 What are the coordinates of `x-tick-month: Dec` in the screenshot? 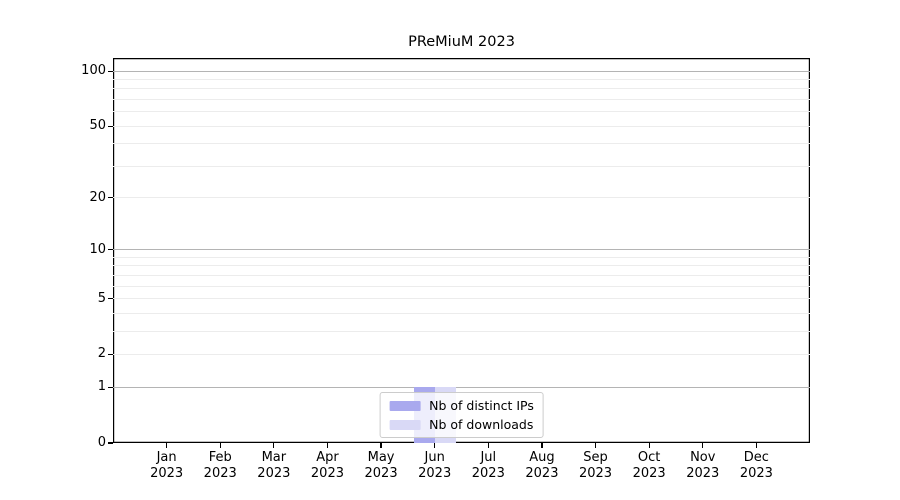 It's located at (756, 457).